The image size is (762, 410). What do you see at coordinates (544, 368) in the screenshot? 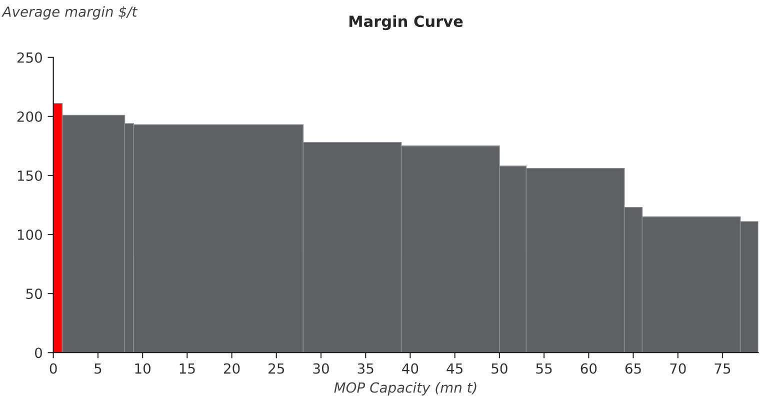
I see `x-tick-label: 55` at bounding box center [544, 368].